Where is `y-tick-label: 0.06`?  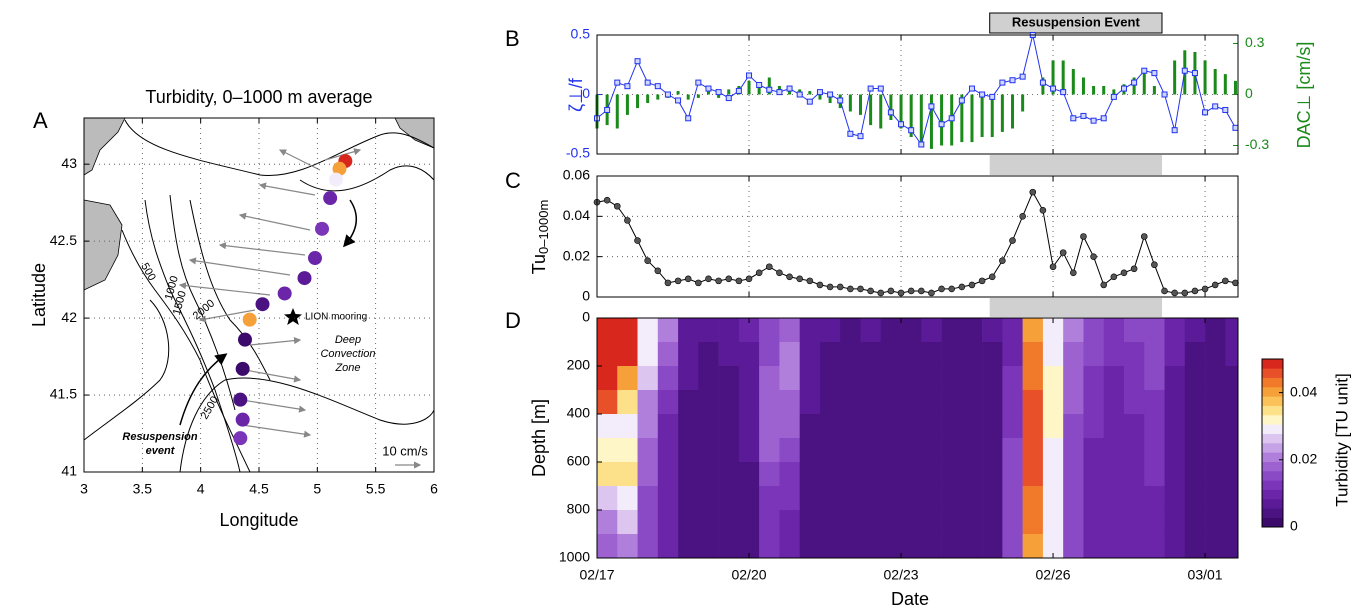
y-tick-label: 0.06 is located at coordinates (576, 175).